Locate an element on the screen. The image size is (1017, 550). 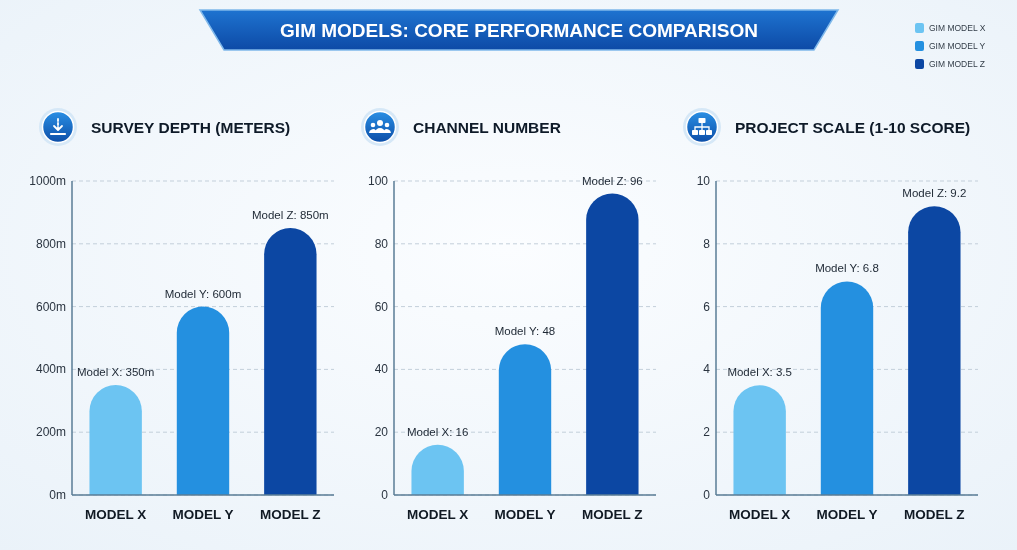
legend-label: GIM MODEL Y is located at coordinates (957, 46).